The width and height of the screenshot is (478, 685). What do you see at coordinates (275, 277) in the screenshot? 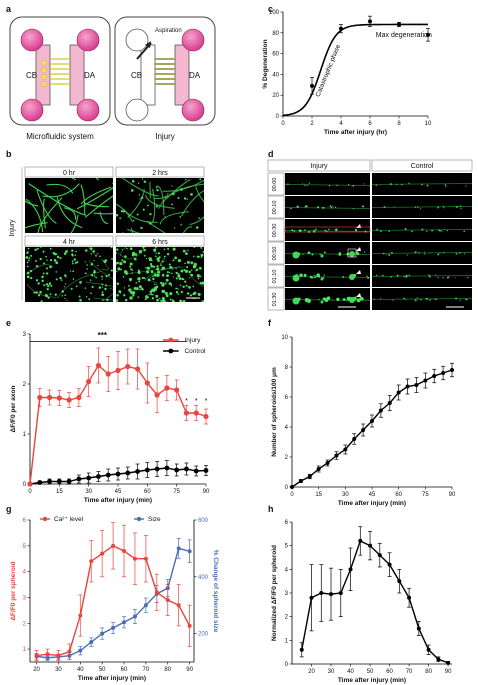
I see `time-label: 01:10` at bounding box center [275, 277].